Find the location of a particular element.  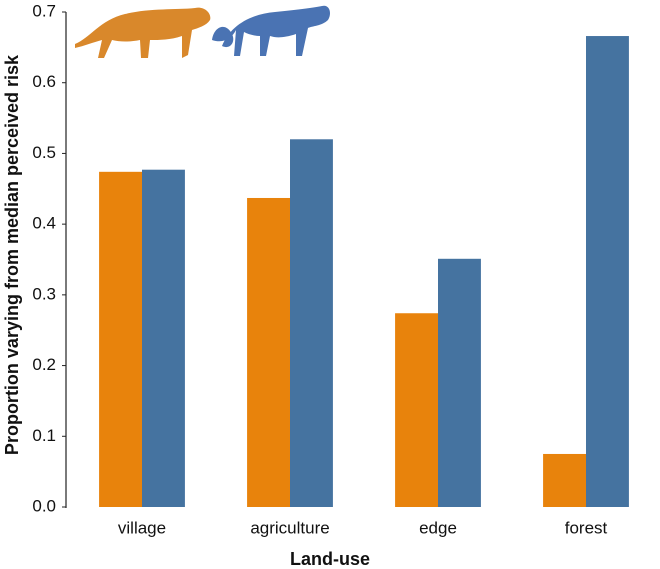

y-tick-label: 0.7 is located at coordinates (44, 10).